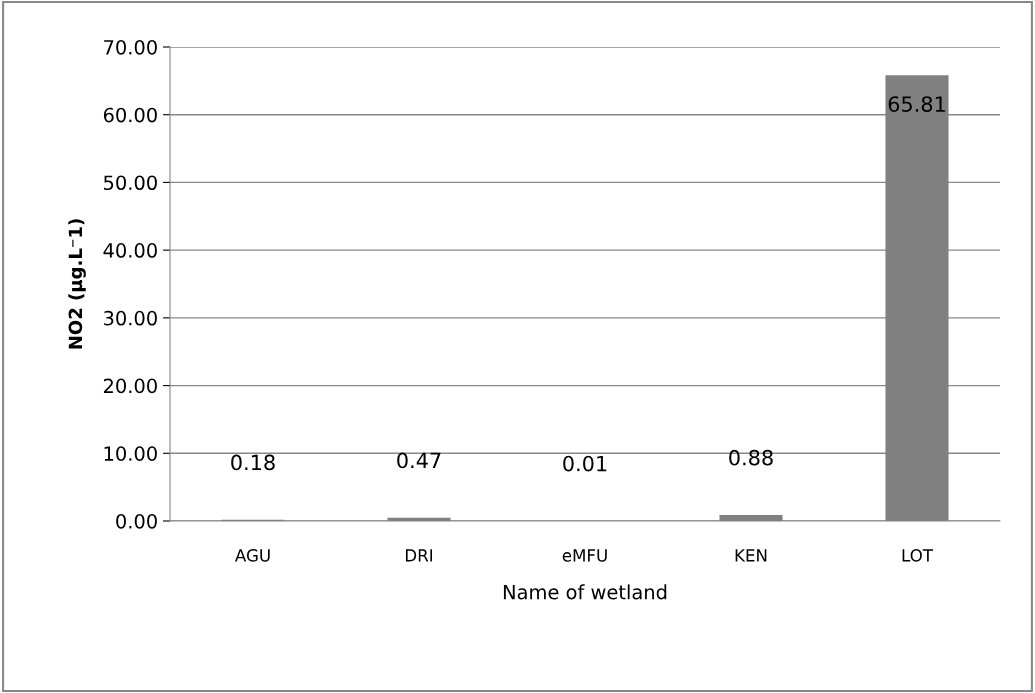 The height and width of the screenshot is (693, 1035). Describe the element at coordinates (419, 460) in the screenshot. I see `data-label: 0.47` at that location.